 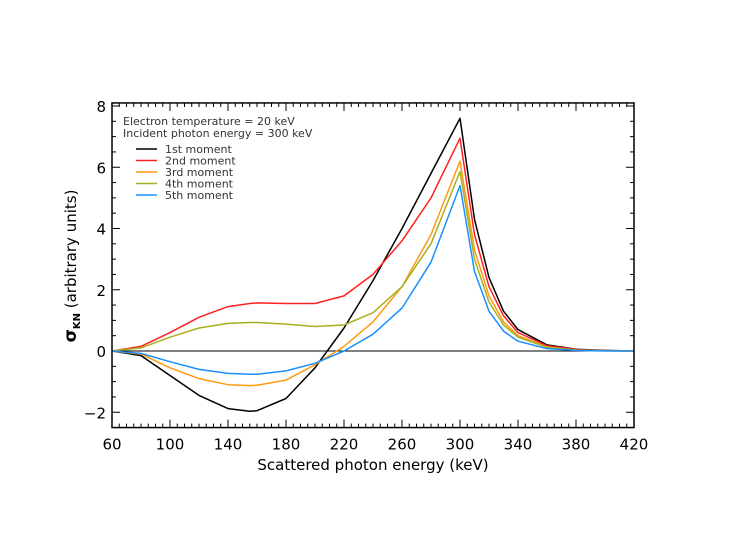 I want to click on y-axis-label: σKN (arbitrary units), so click(x=72, y=266).